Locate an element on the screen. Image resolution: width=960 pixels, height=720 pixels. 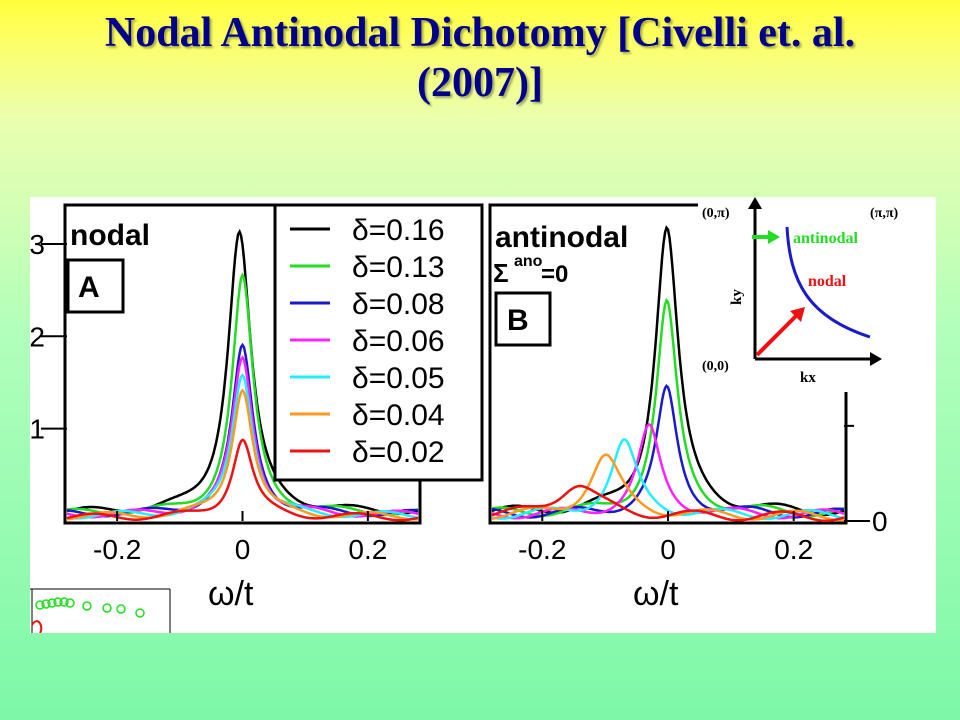
inset-x-arrowhead is located at coordinates (876, 359).